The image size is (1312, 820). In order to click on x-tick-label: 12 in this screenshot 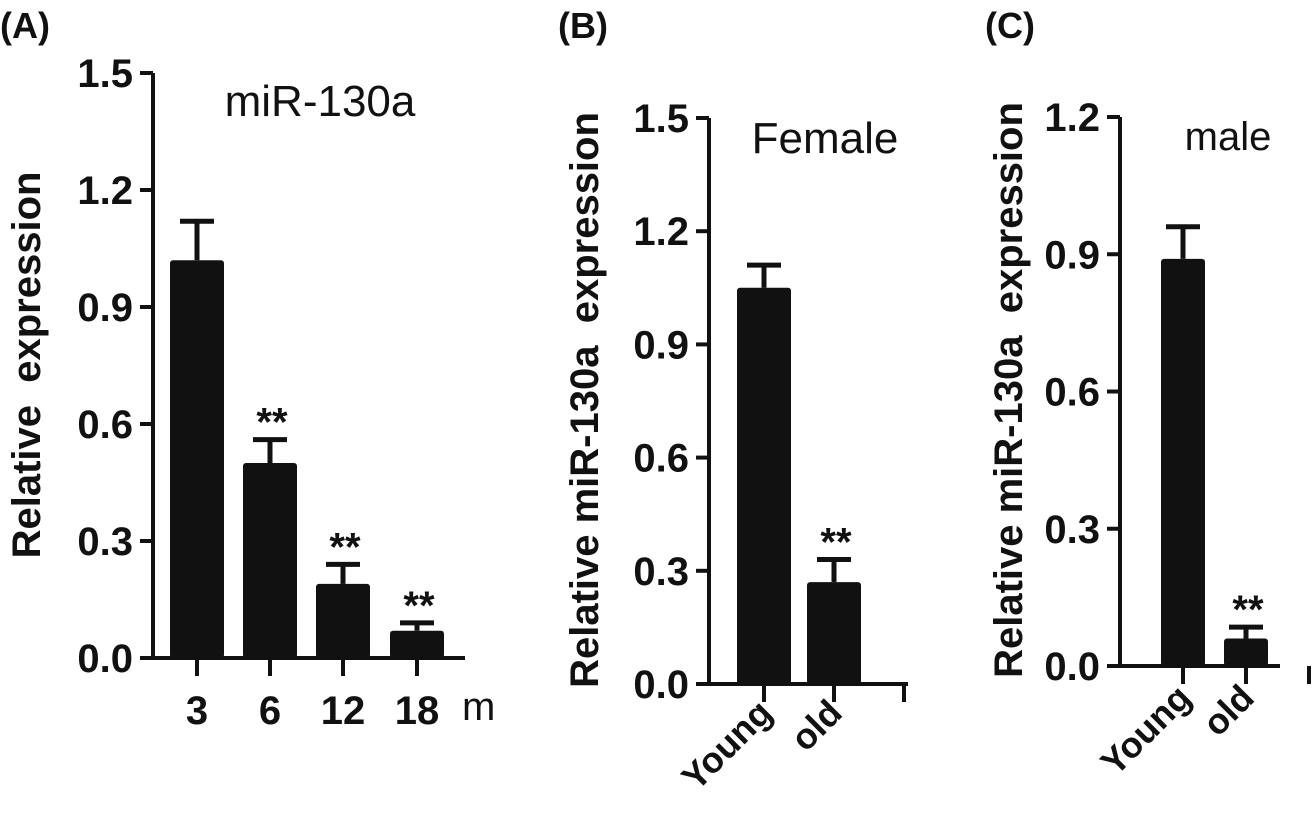, I will do `click(343, 711)`.